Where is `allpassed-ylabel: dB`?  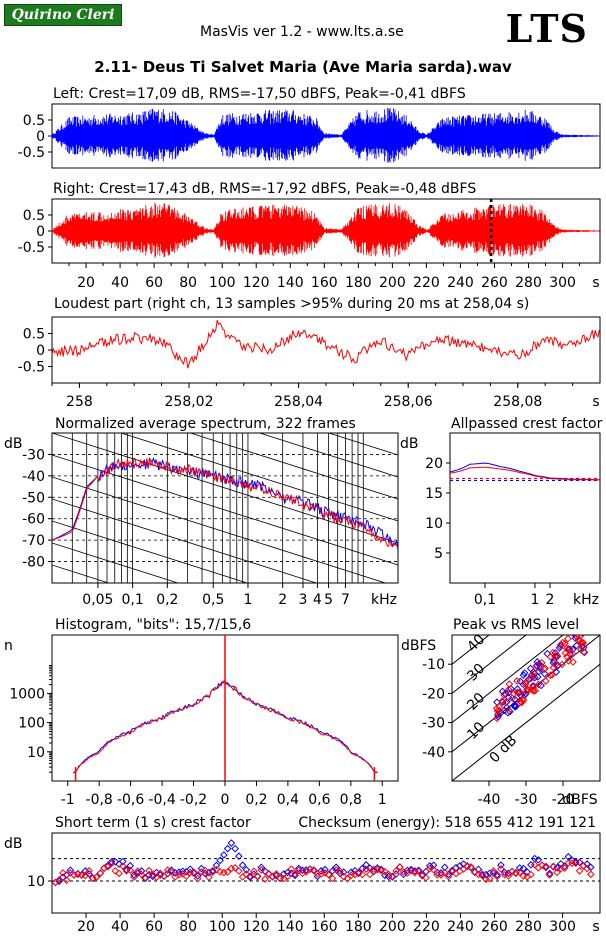
allpassed-ylabel: dB is located at coordinates (409, 444).